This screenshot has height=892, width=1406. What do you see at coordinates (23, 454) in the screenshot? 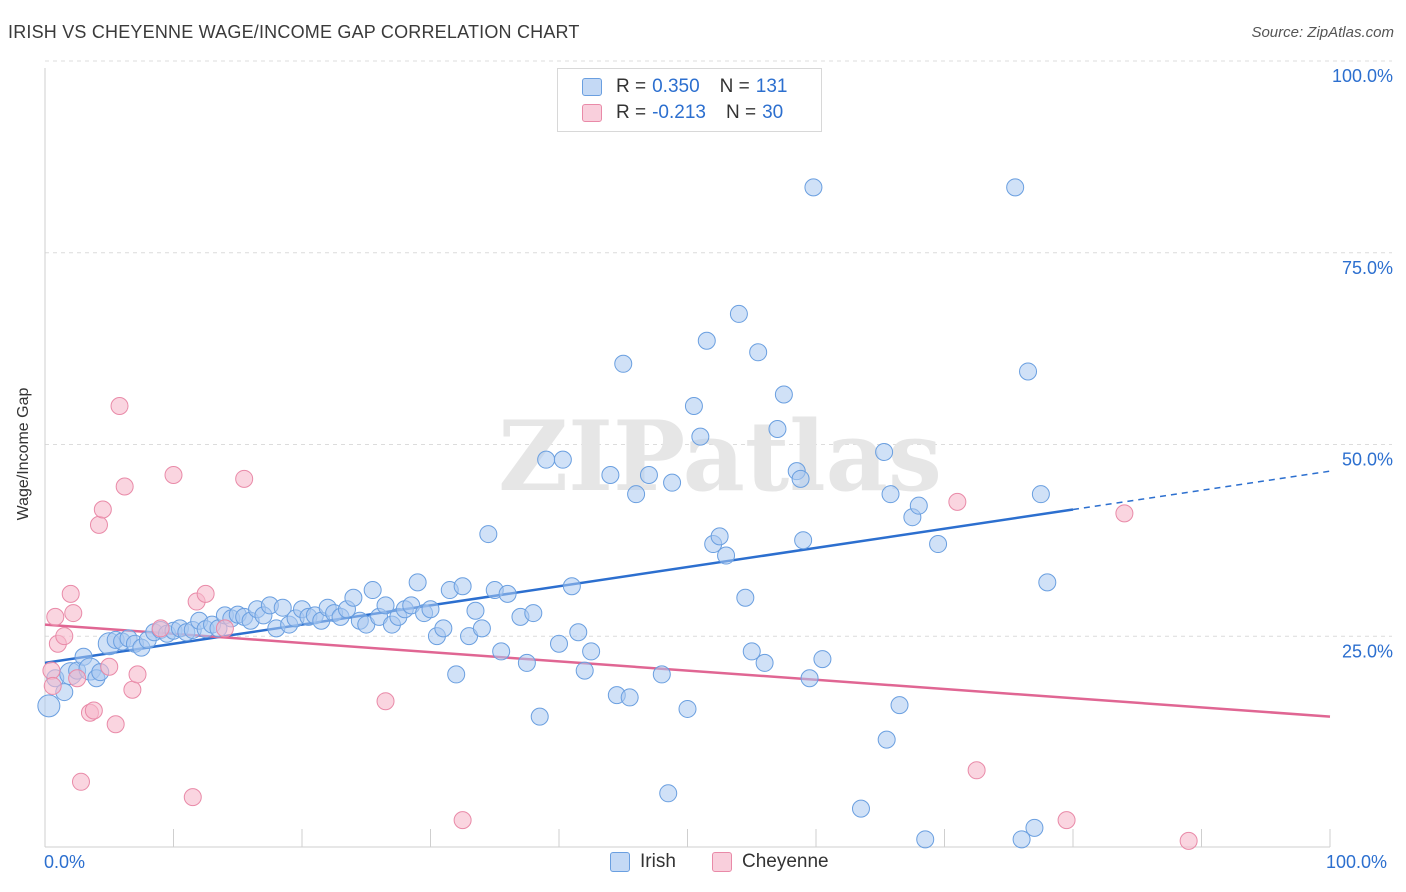
I see `y-axis-label: Wage/Income Gap` at bounding box center [23, 454].